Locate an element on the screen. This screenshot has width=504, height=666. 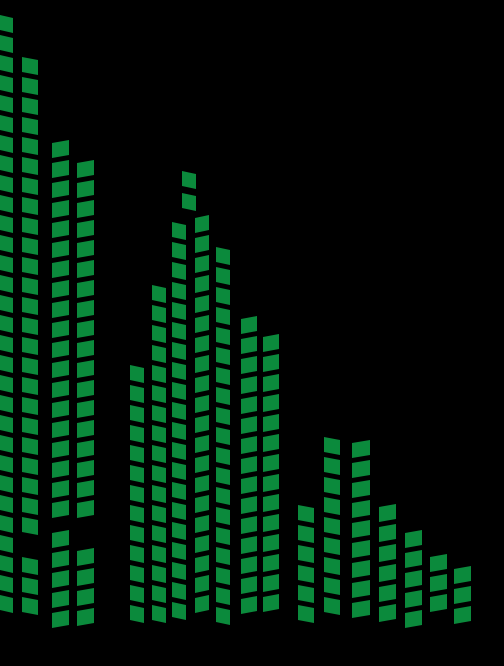
middle-tower is located at coordinates (180, 398).